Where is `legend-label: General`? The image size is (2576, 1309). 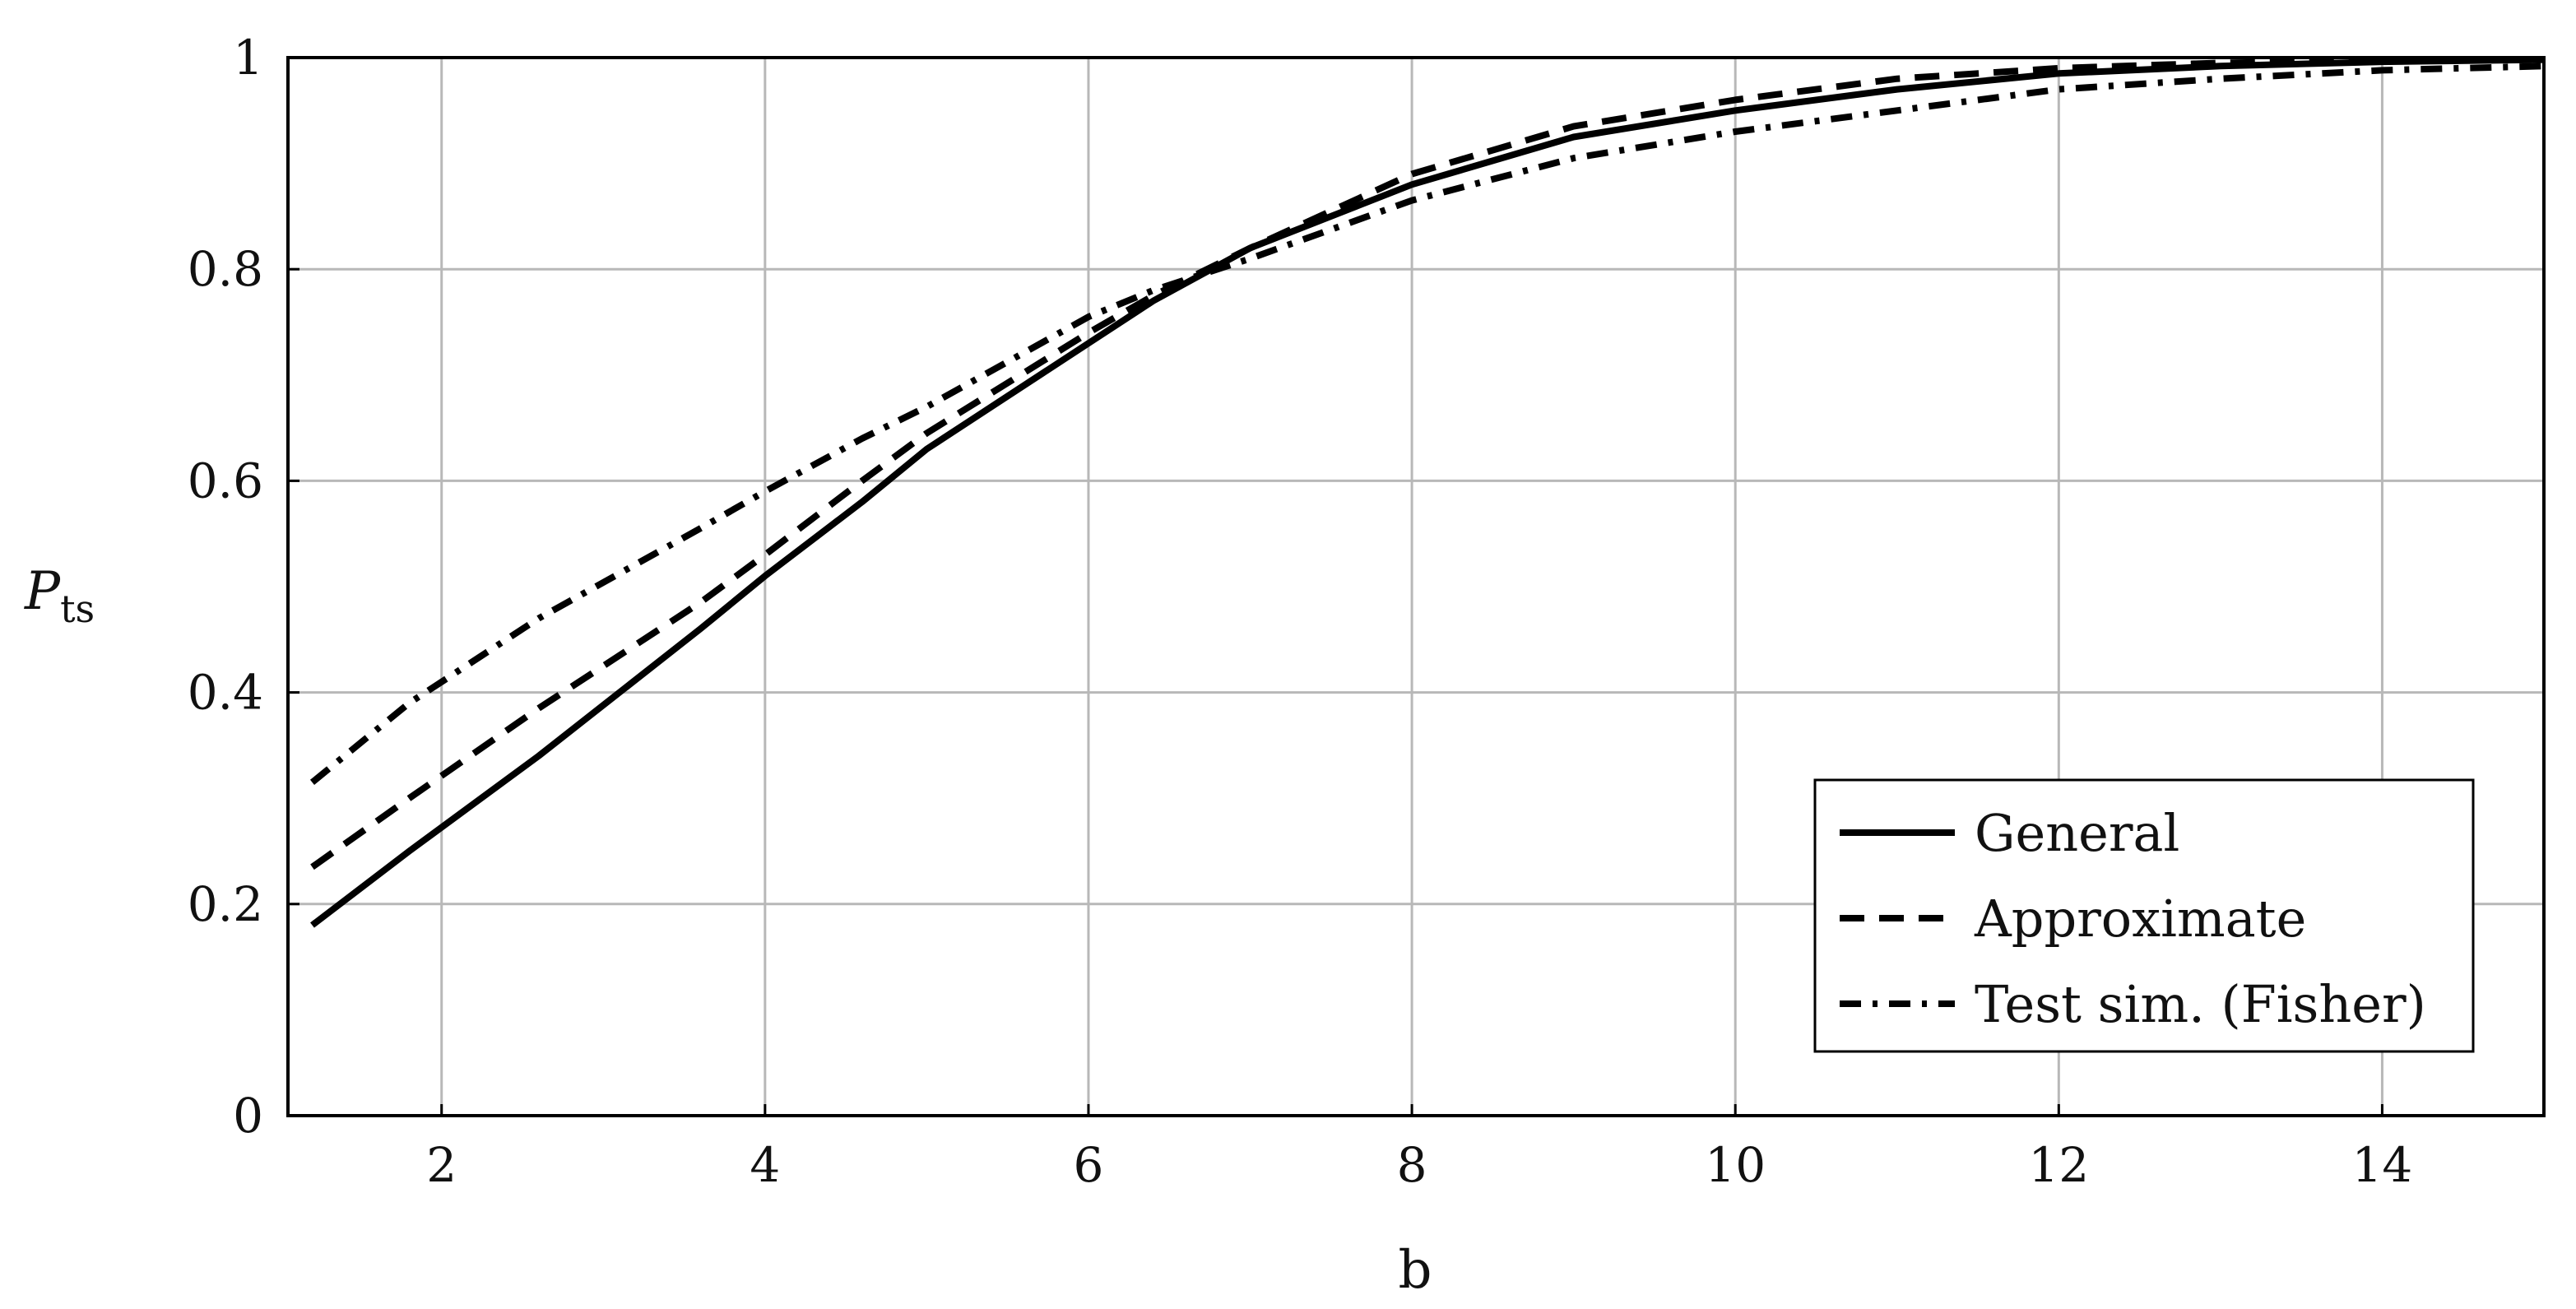 legend-label: General is located at coordinates (2077, 833).